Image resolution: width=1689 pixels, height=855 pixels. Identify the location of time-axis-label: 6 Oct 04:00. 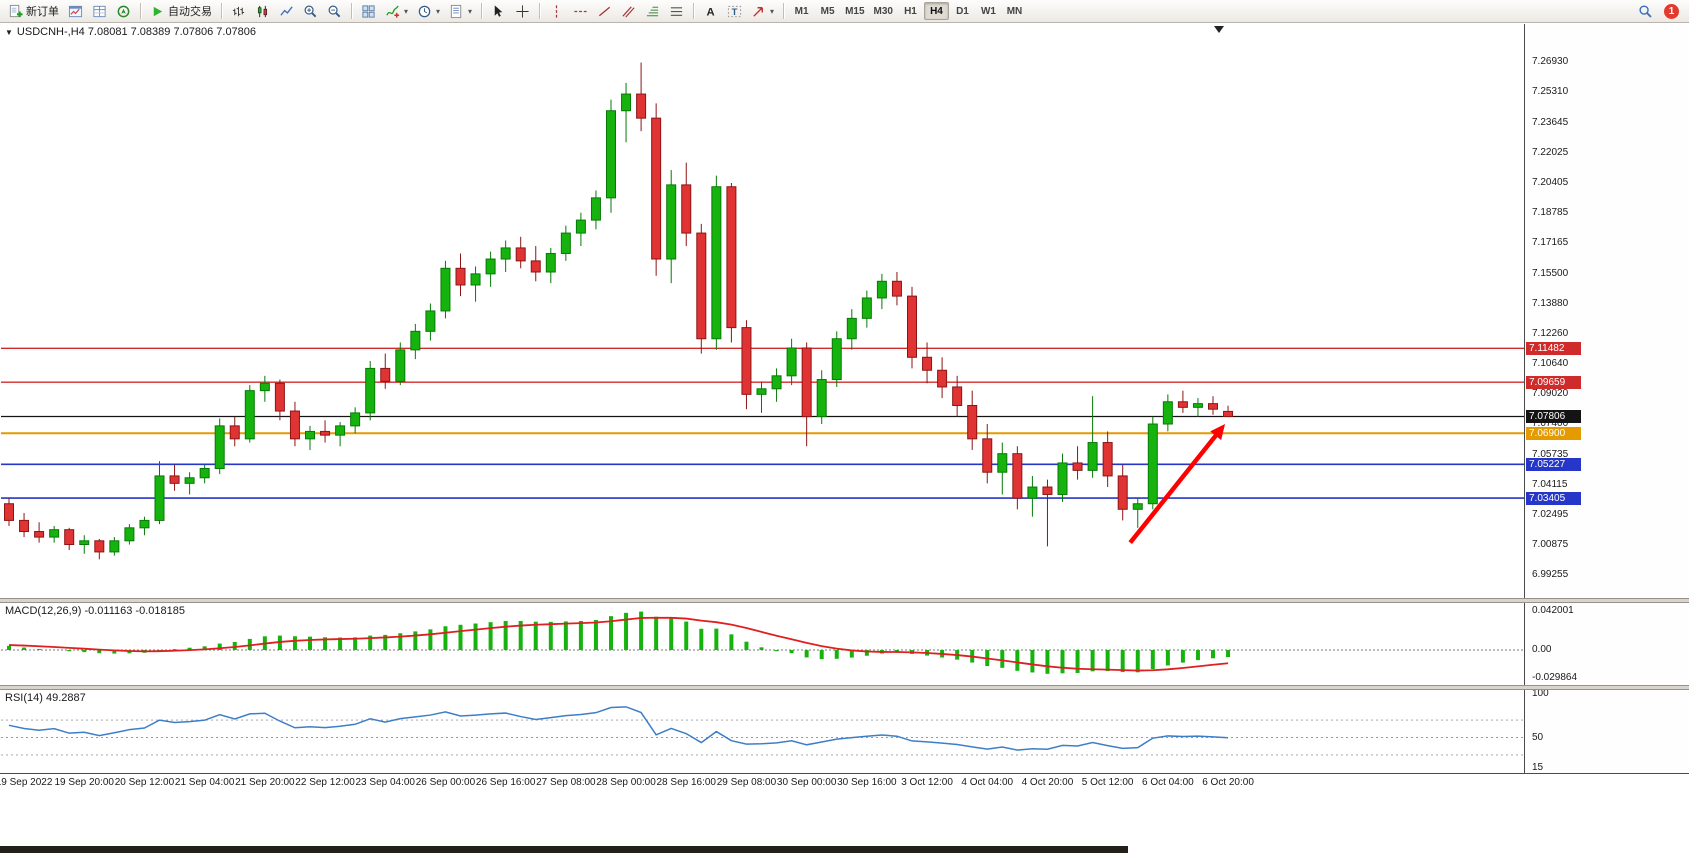
(1167, 782).